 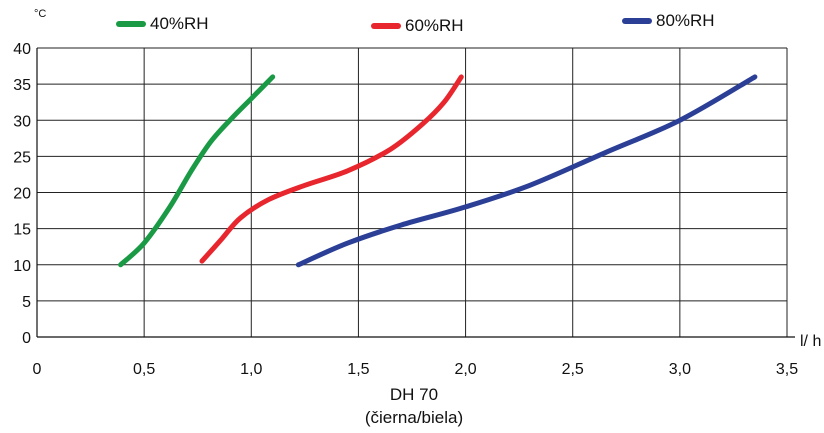 I want to click on legend-label-60rh: 60%RH, so click(x=434, y=25).